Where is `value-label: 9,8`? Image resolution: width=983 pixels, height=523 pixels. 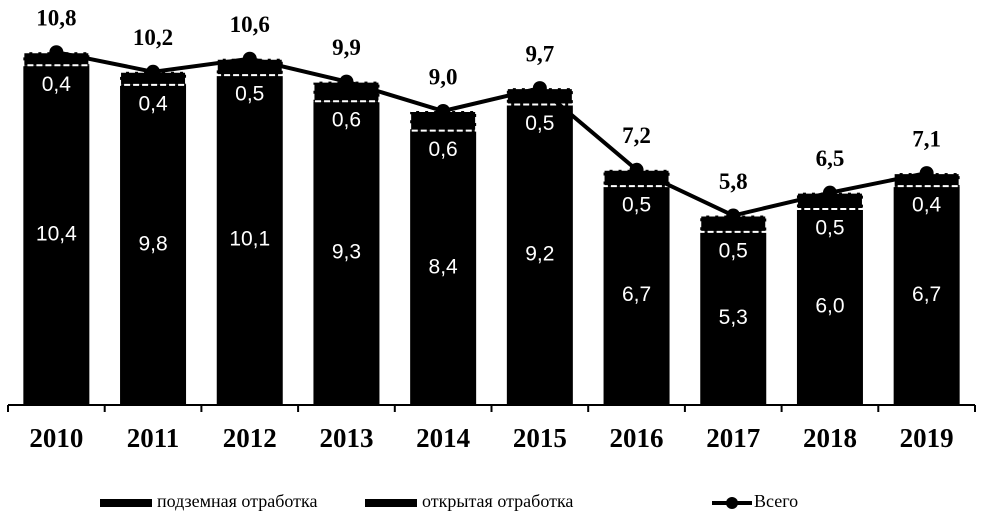 value-label: 9,8 is located at coordinates (152, 243).